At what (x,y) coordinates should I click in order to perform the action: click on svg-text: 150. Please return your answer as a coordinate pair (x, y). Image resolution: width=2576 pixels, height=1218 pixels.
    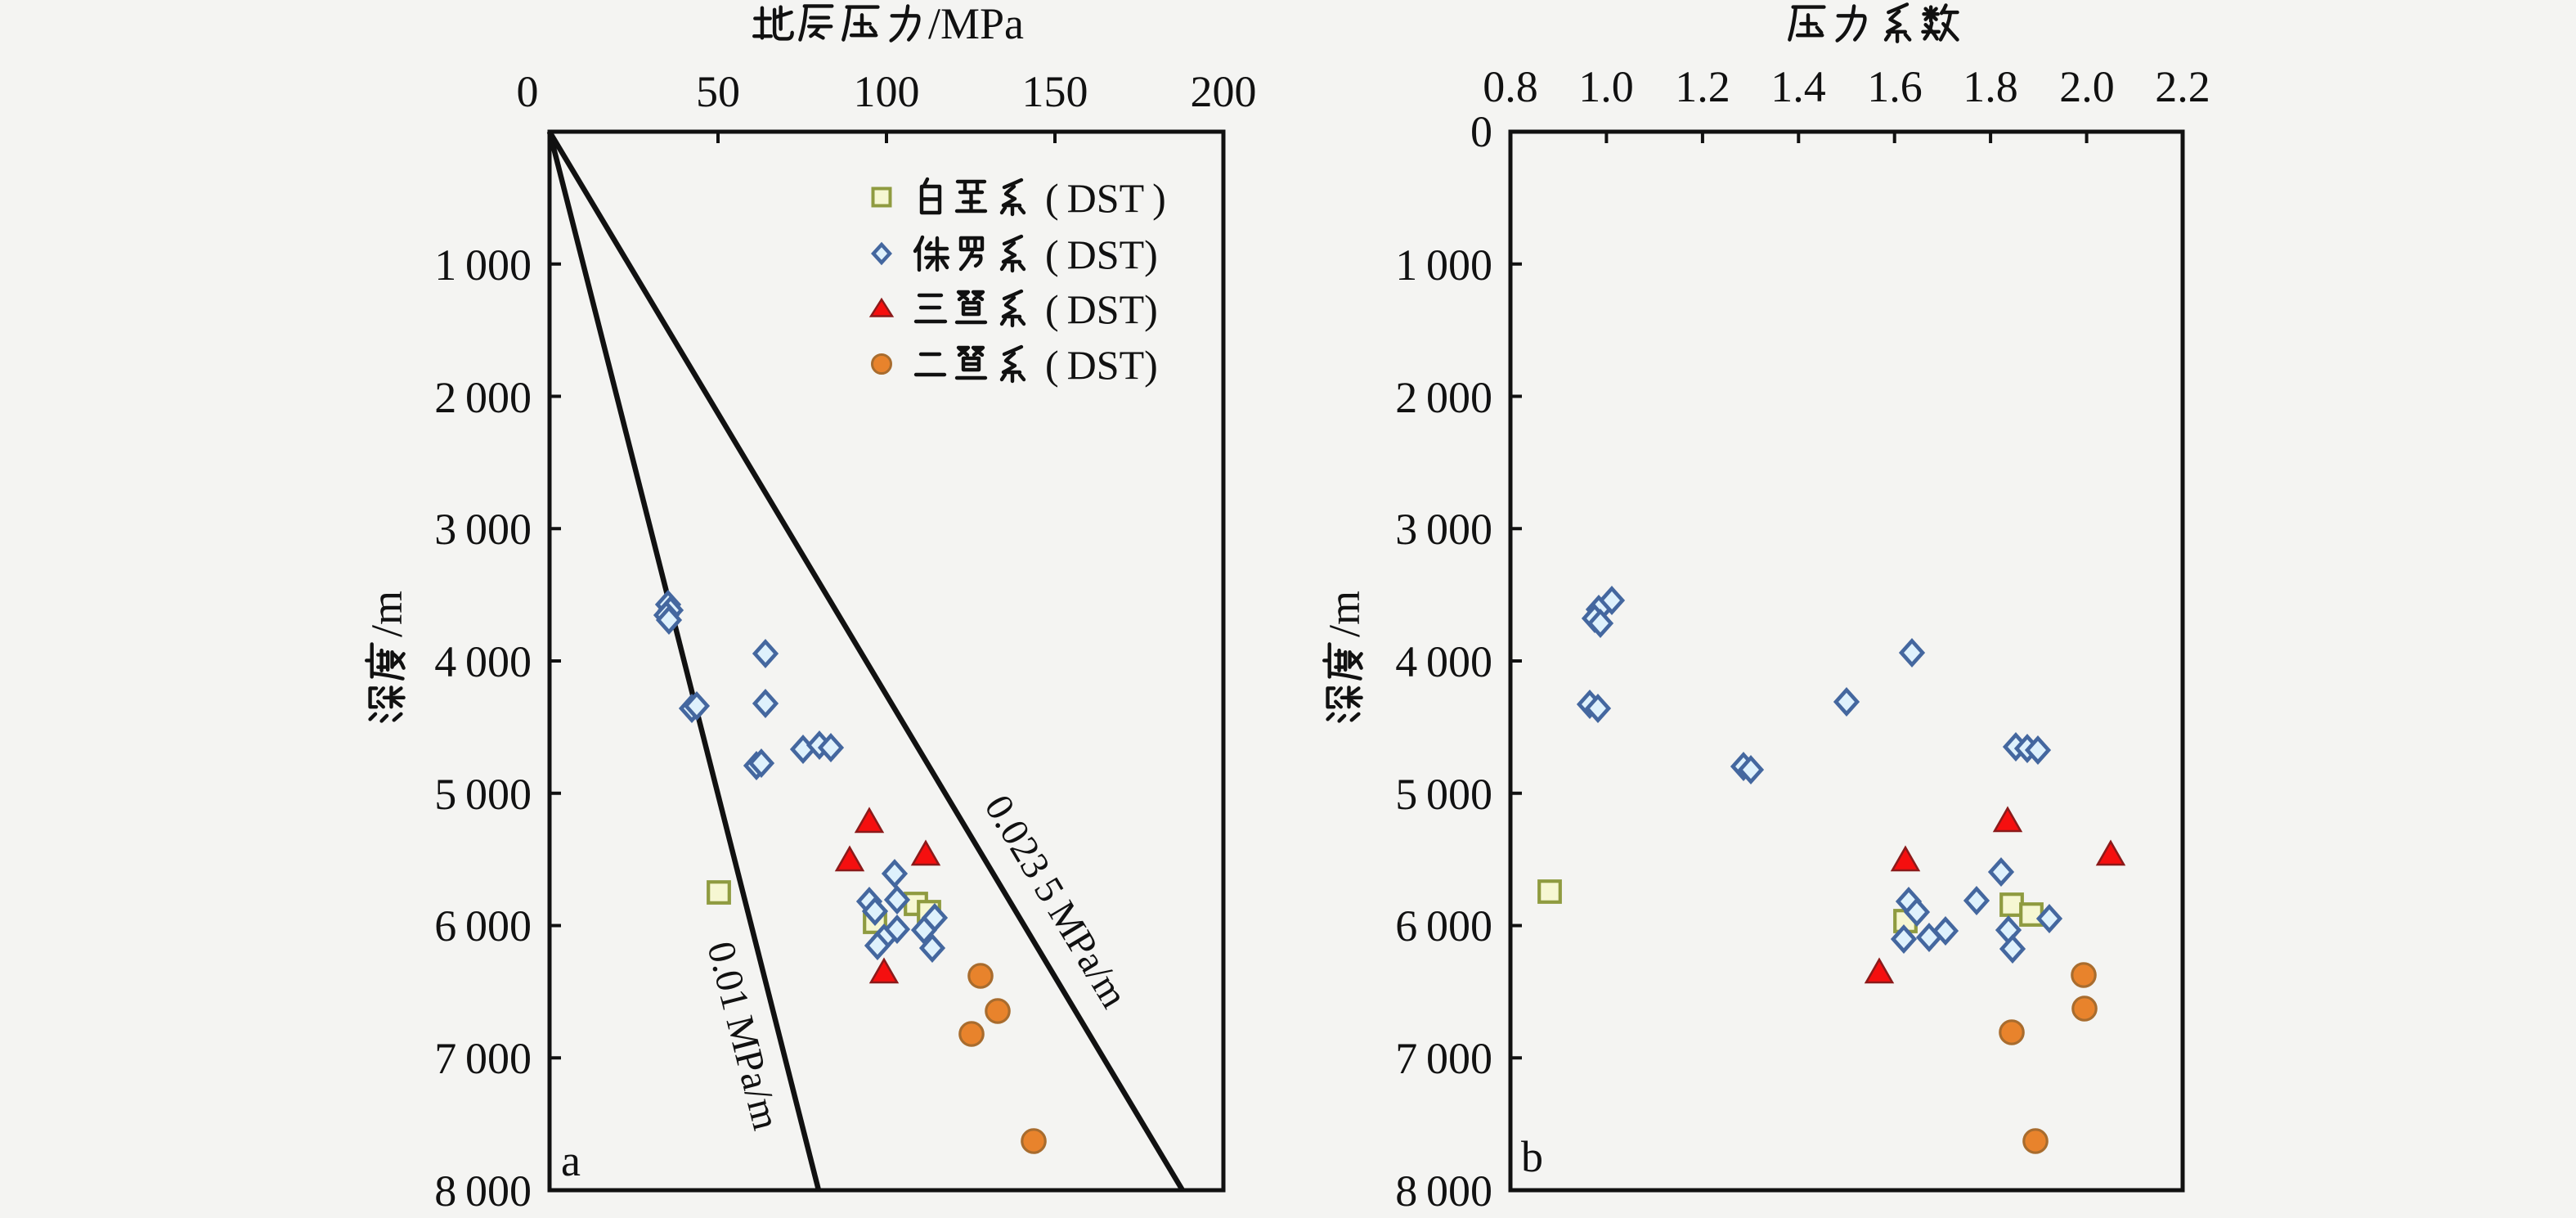
    Looking at the image, I should click on (1055, 91).